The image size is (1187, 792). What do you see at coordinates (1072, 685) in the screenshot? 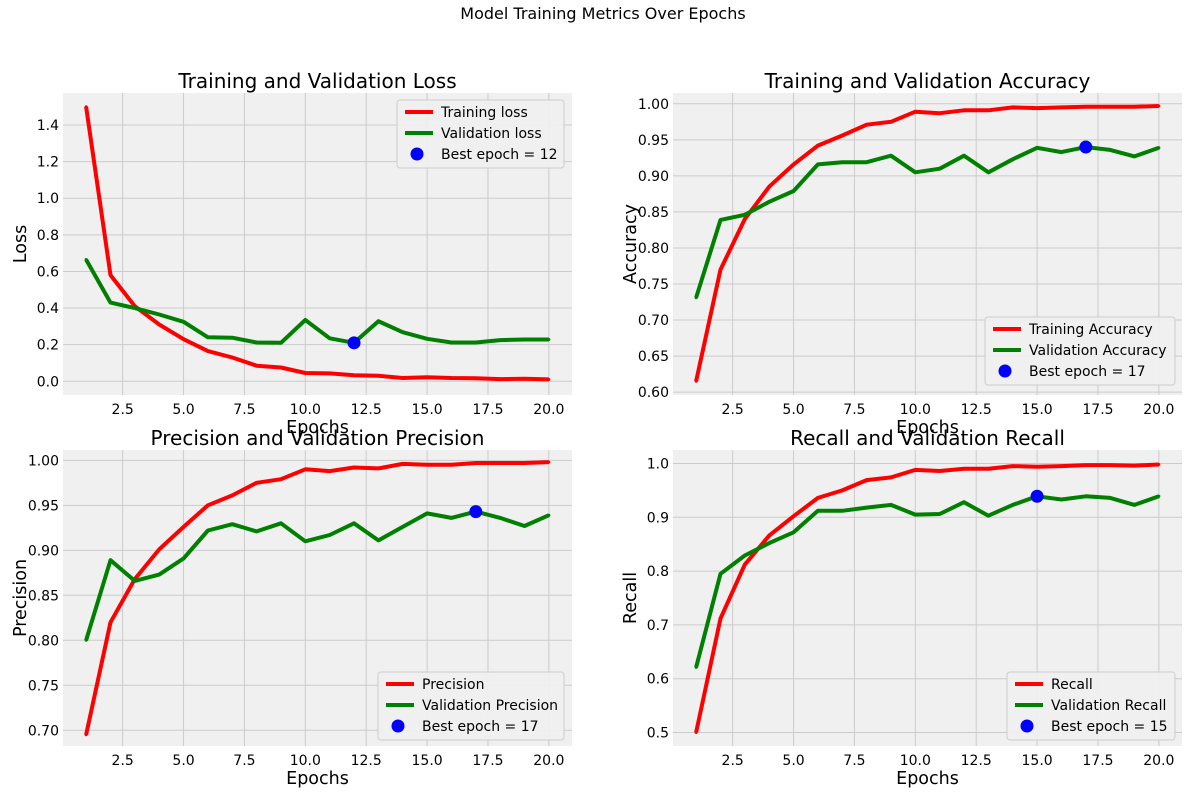
I see `legend-label: Recall` at bounding box center [1072, 685].